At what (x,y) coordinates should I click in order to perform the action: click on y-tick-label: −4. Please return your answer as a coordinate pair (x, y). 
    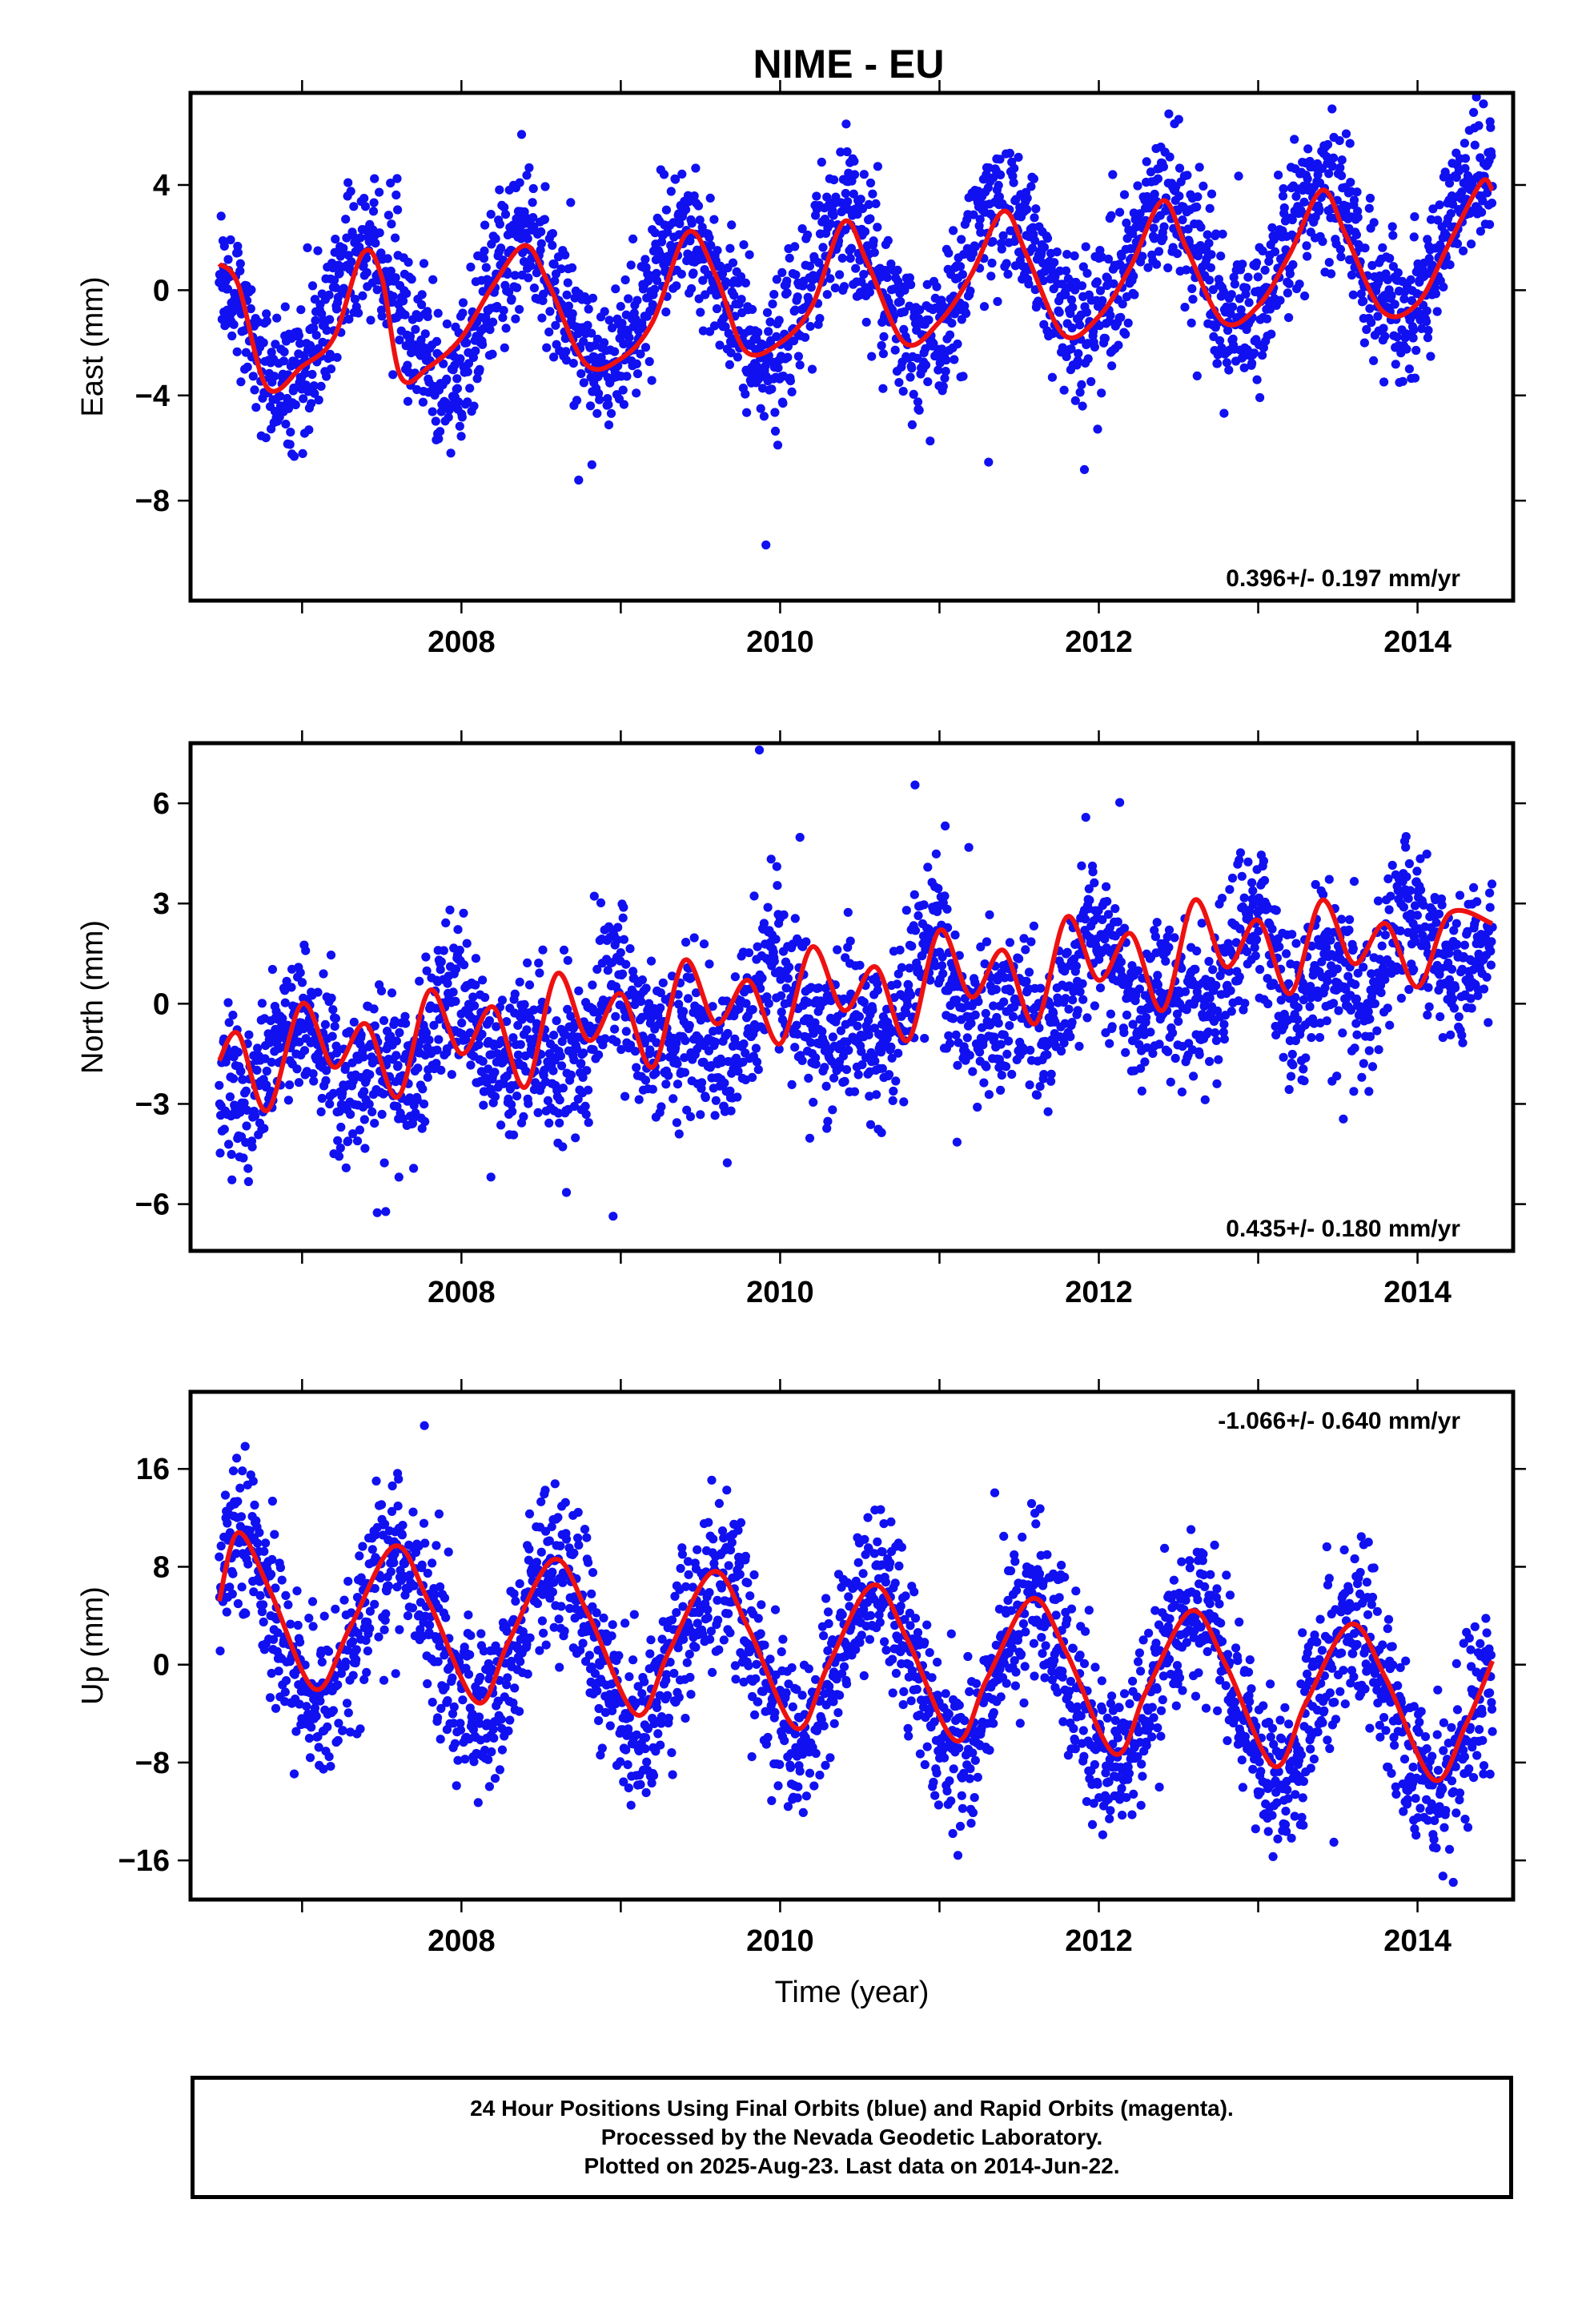
    Looking at the image, I should click on (152, 396).